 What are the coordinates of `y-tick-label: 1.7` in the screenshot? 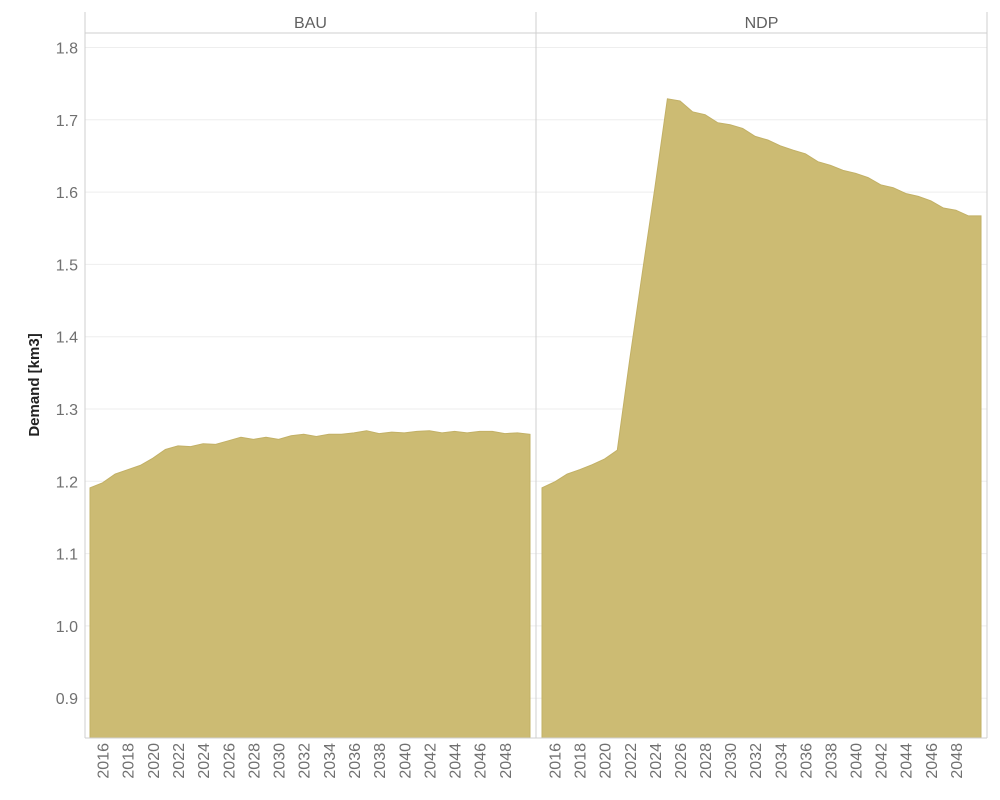 It's located at (67, 121).